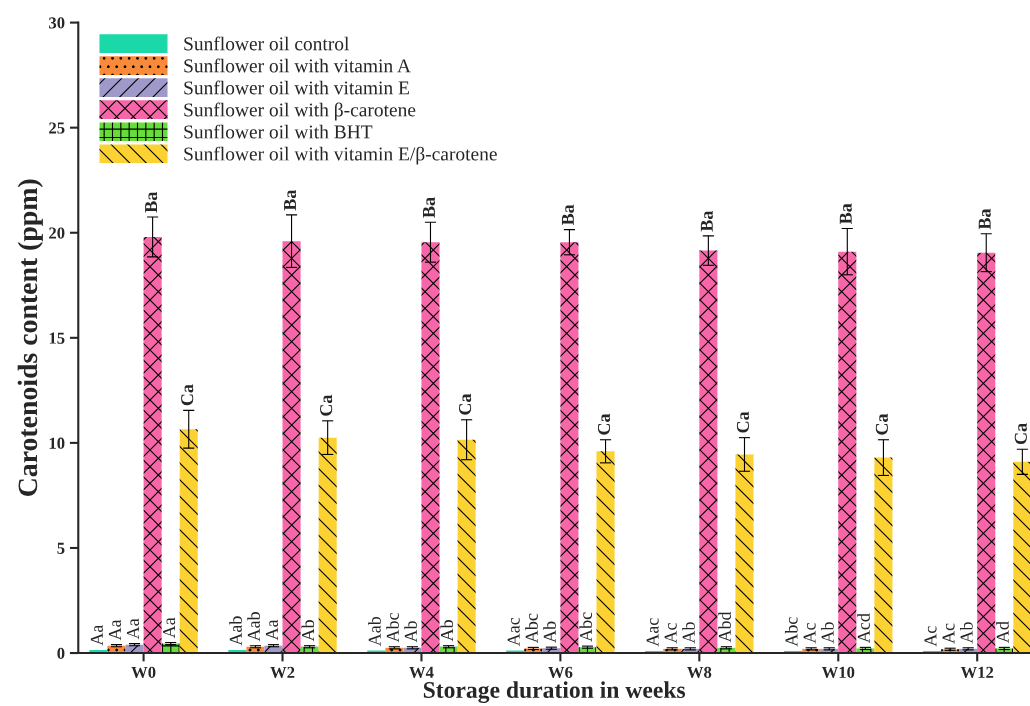 This screenshot has height=706, width=1030. I want to click on data-label: Abd, so click(724, 627).